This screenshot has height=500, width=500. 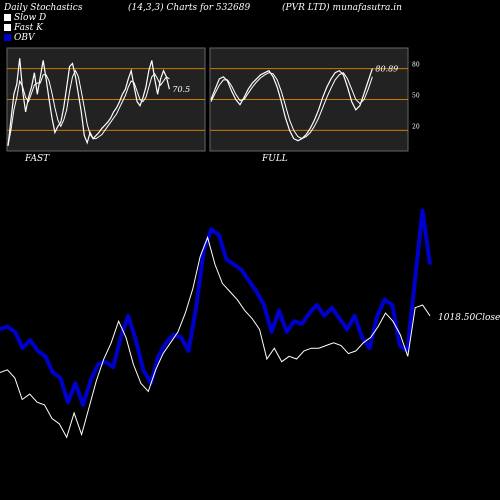 I want to click on y-tick-label: 80, so click(x=416, y=65).